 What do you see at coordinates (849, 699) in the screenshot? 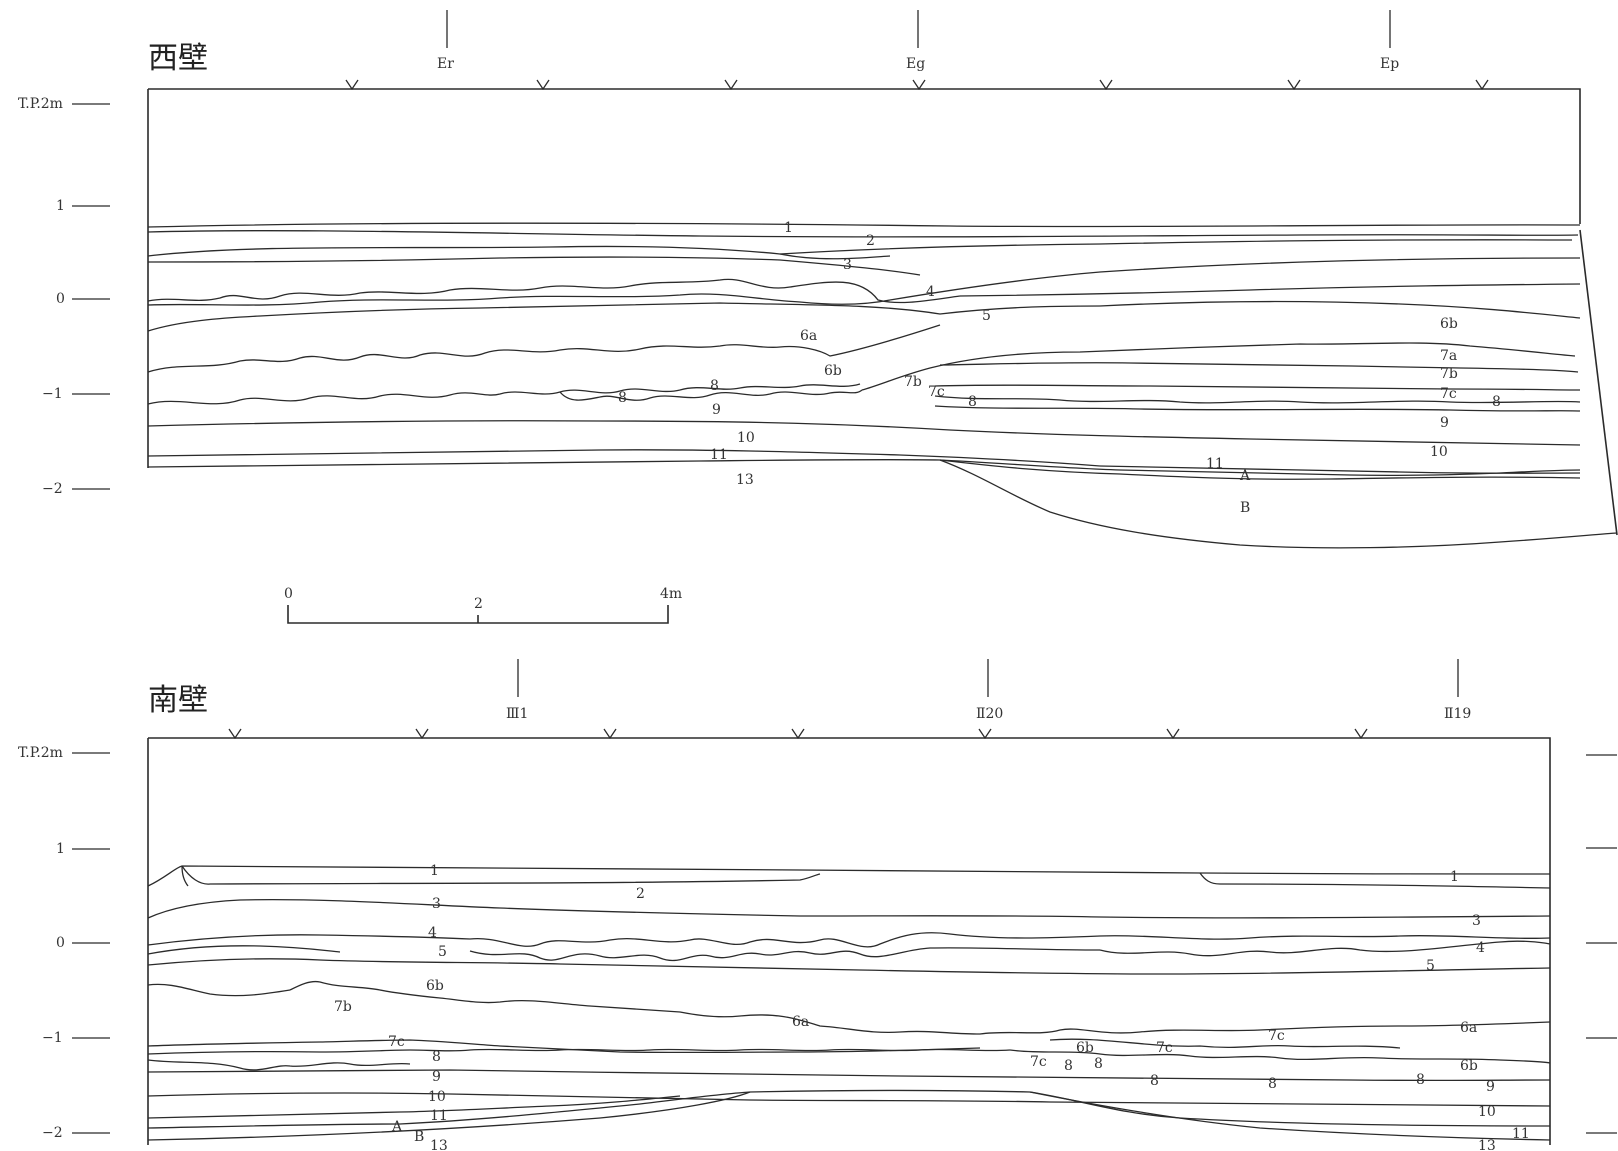
I see `south-grid-markers: Ⅲ1 Ⅱ20 Ⅱ19` at bounding box center [849, 699].